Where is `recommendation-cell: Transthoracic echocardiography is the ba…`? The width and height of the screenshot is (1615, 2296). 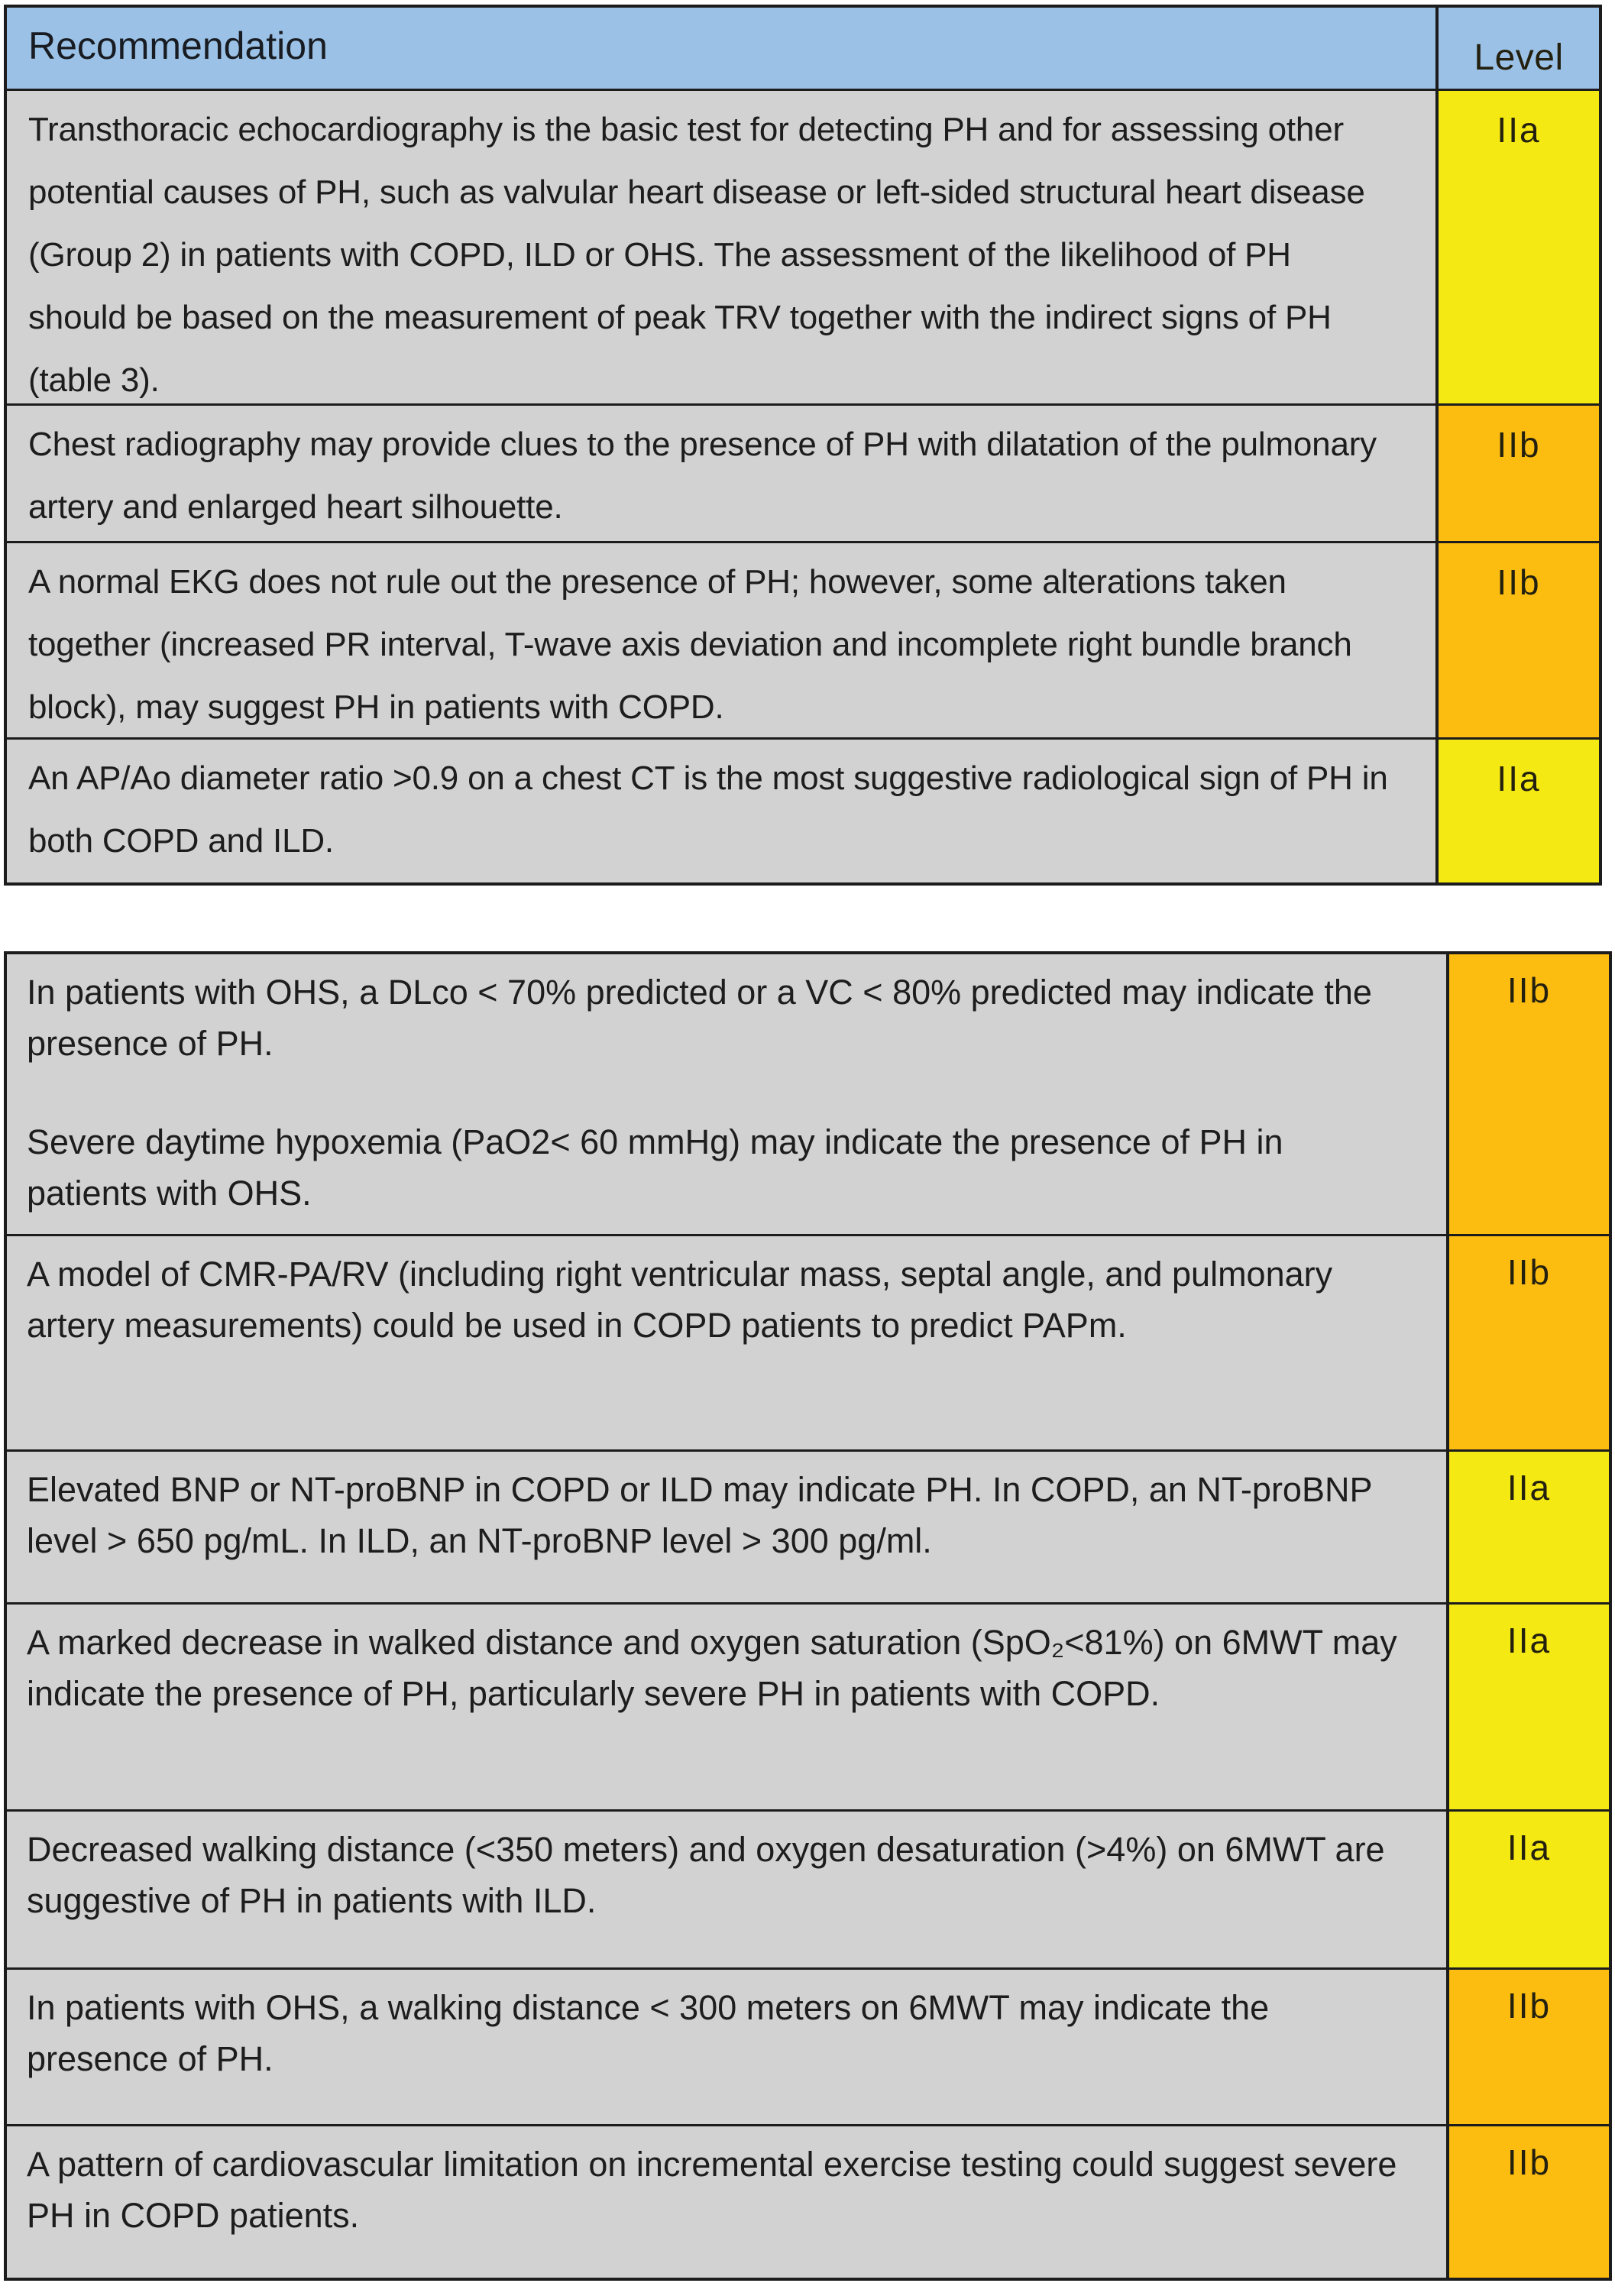 recommendation-cell: Transthoracic echocardiography is the ba… is located at coordinates (721, 247).